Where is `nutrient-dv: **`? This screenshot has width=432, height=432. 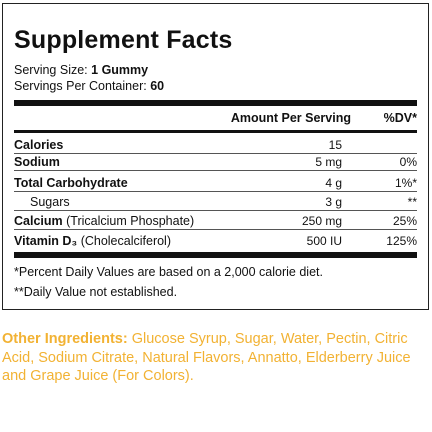 nutrient-dv: ** is located at coordinates (412, 202).